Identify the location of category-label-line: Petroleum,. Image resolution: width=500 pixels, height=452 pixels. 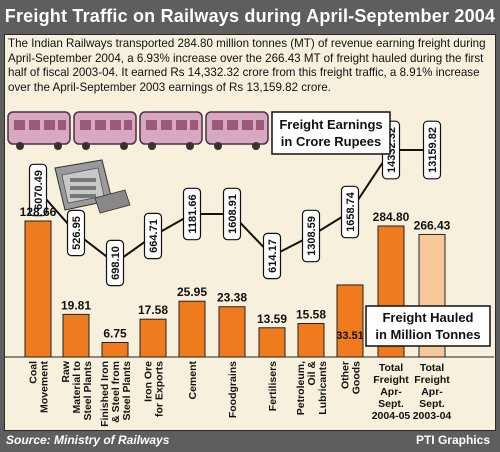
(301, 388).